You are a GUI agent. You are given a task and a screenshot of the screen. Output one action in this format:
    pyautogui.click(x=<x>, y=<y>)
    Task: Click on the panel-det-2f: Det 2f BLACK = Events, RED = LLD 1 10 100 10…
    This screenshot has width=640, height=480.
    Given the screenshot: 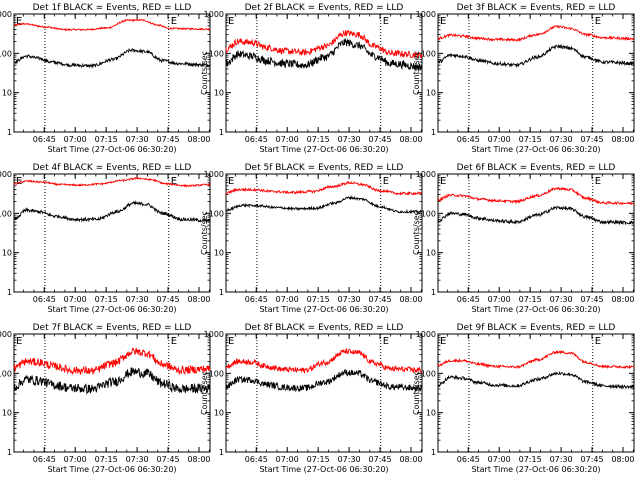 What is the action you would take?
    pyautogui.click(x=311, y=78)
    